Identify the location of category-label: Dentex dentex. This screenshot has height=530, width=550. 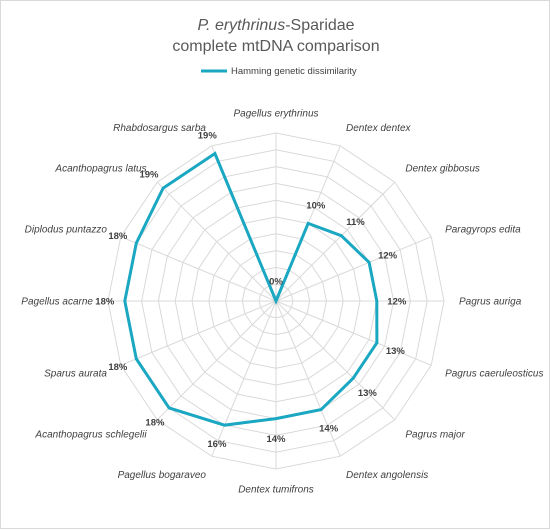
(378, 128).